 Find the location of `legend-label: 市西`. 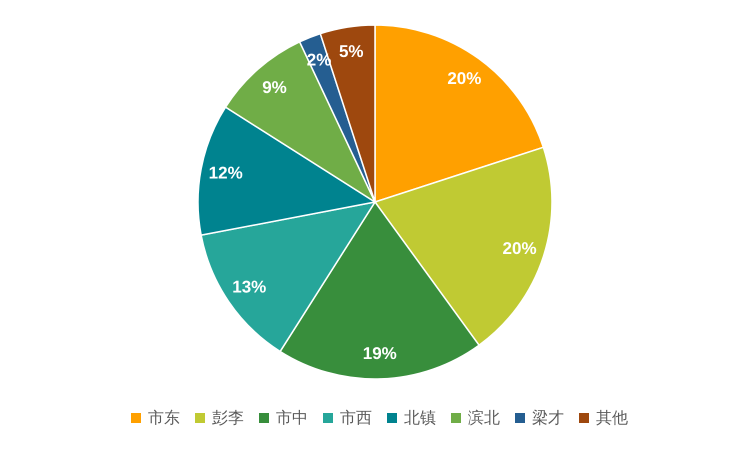

legend-label: 市西 is located at coordinates (356, 418).